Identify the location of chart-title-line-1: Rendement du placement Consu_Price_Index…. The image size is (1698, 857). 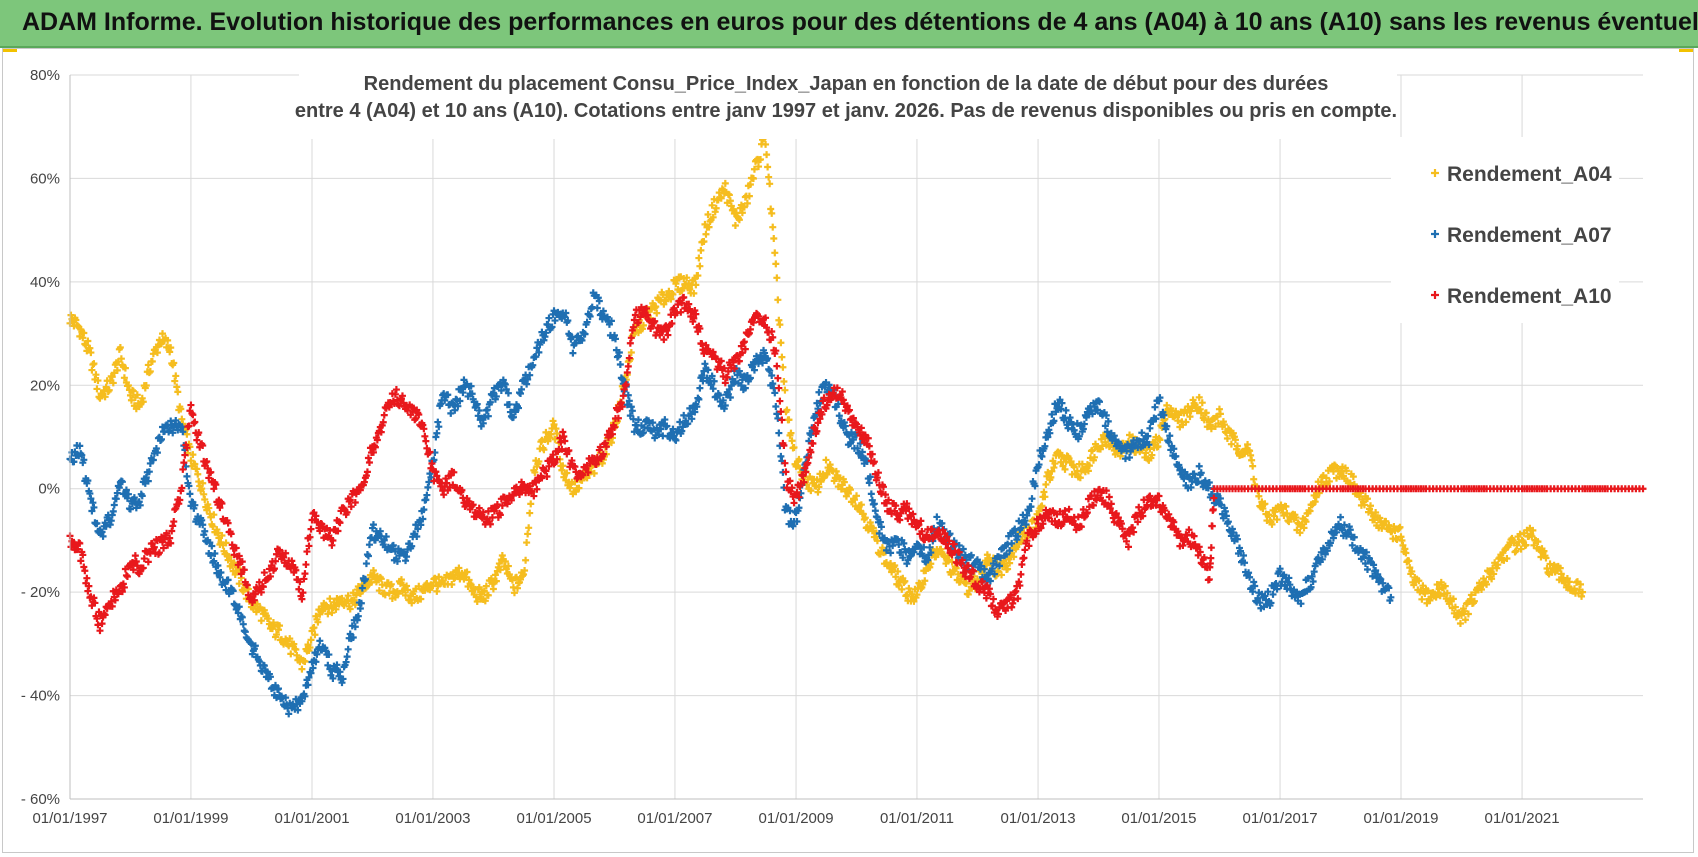
(846, 84).